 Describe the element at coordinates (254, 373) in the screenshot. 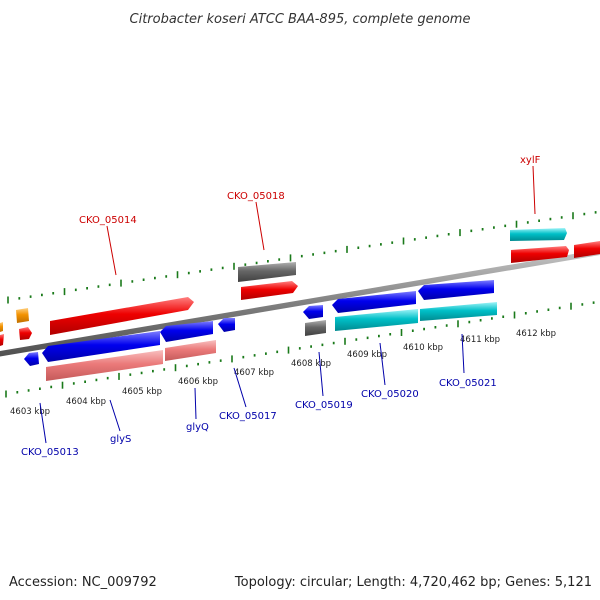

I see `scale-label: 4607 kbp` at that location.